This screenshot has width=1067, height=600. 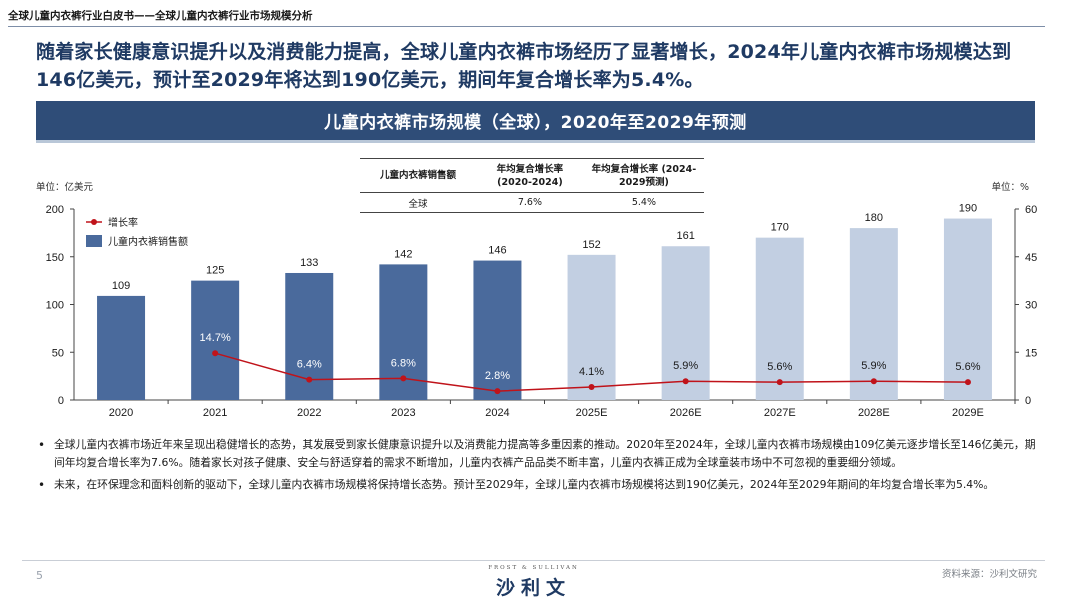 What do you see at coordinates (58, 353) in the screenshot?
I see `left-tick-label: 50` at bounding box center [58, 353].